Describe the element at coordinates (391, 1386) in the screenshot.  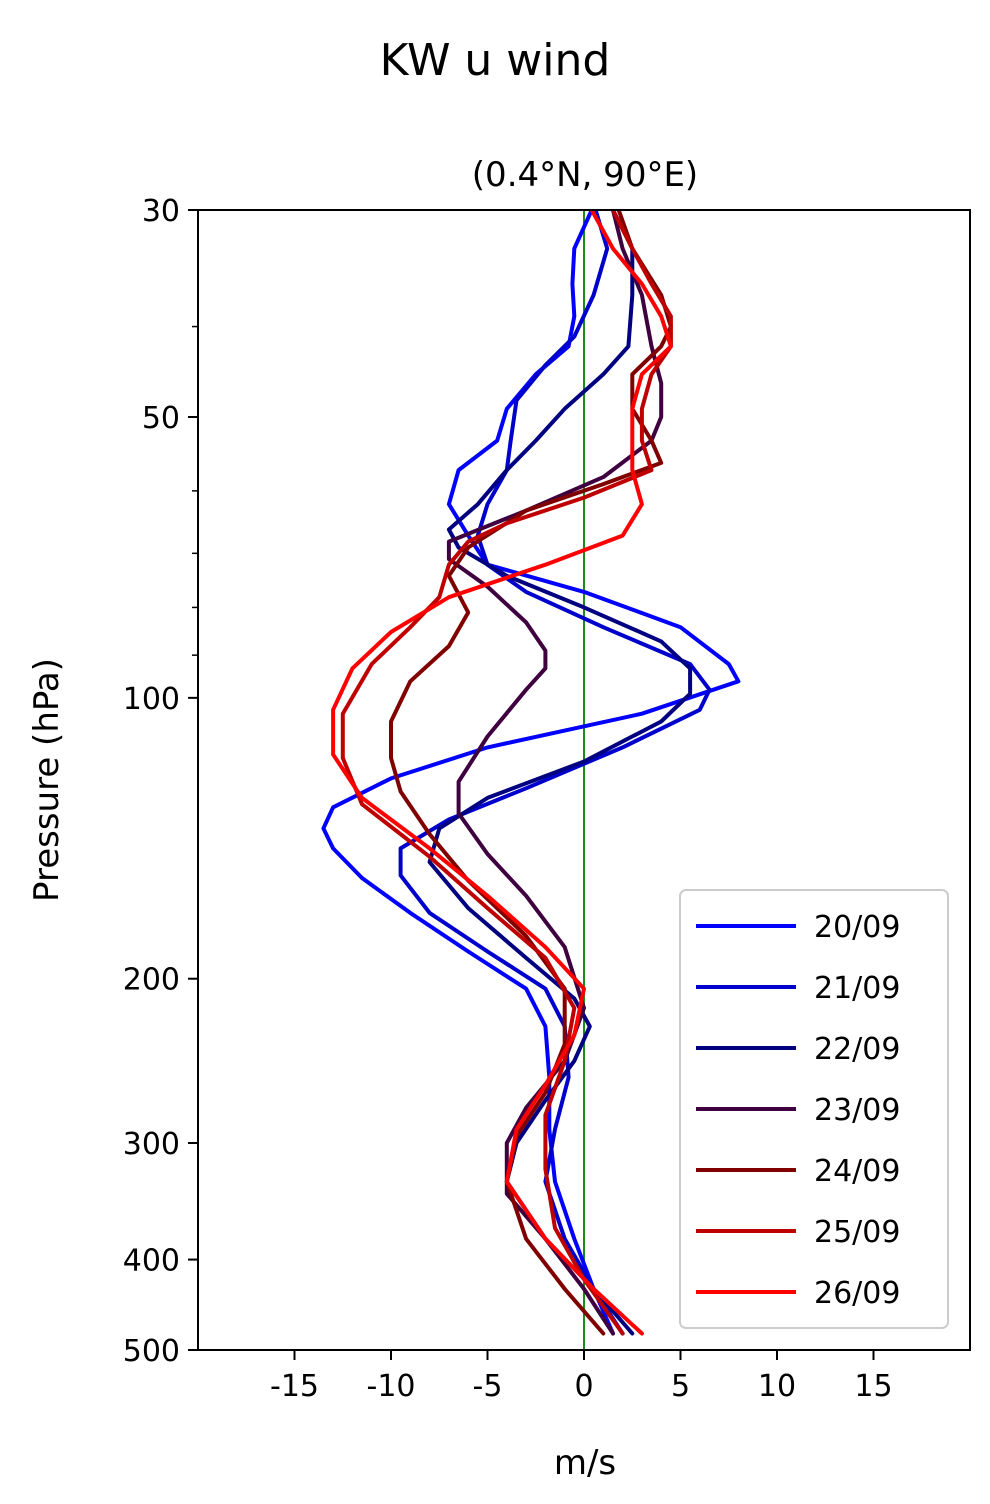
I see `x-tick-label: -10` at that location.